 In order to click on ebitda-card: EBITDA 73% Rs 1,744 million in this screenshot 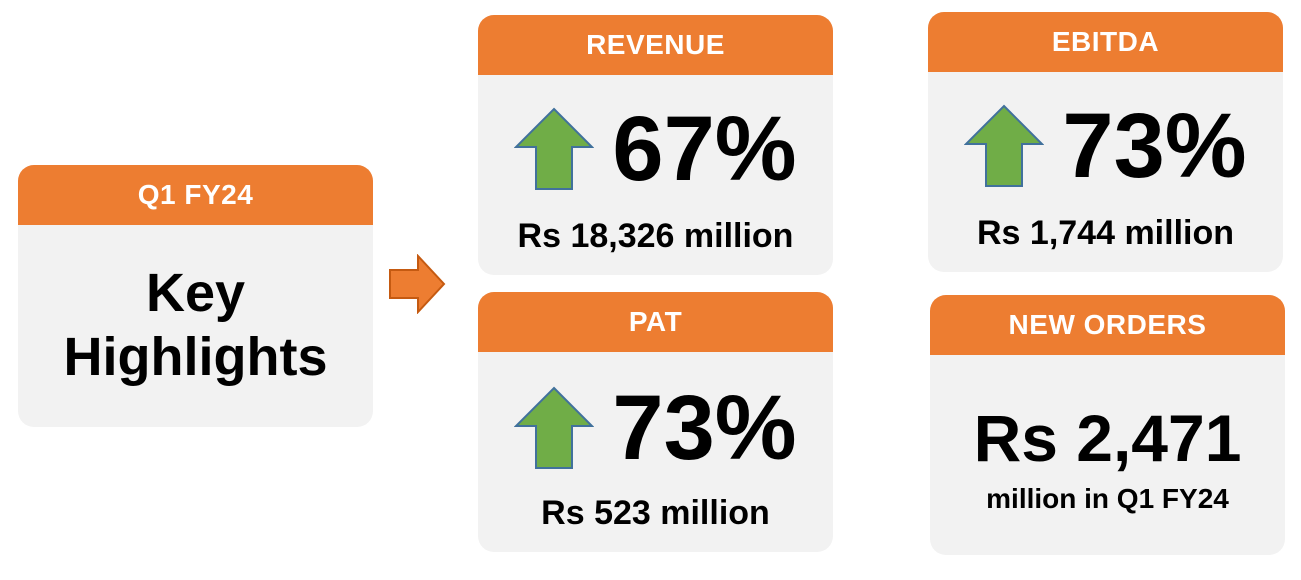, I will do `click(1105, 142)`.